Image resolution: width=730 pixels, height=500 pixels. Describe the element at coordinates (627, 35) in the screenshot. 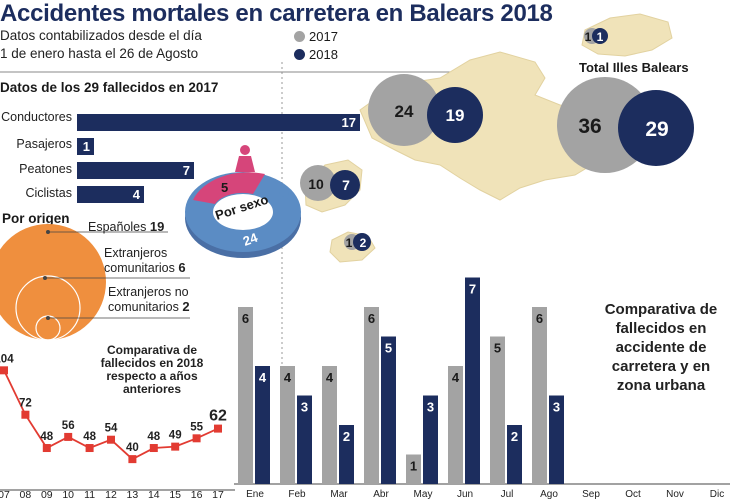

I see `menorca-island` at that location.